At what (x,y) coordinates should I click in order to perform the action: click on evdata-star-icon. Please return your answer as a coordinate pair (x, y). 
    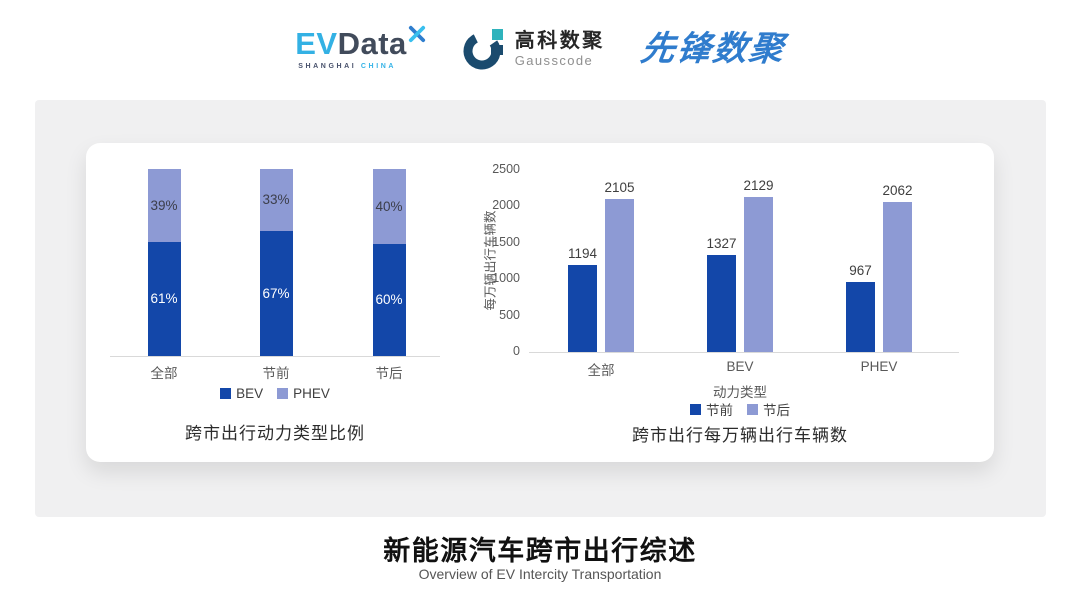
    Looking at the image, I should click on (416, 34).